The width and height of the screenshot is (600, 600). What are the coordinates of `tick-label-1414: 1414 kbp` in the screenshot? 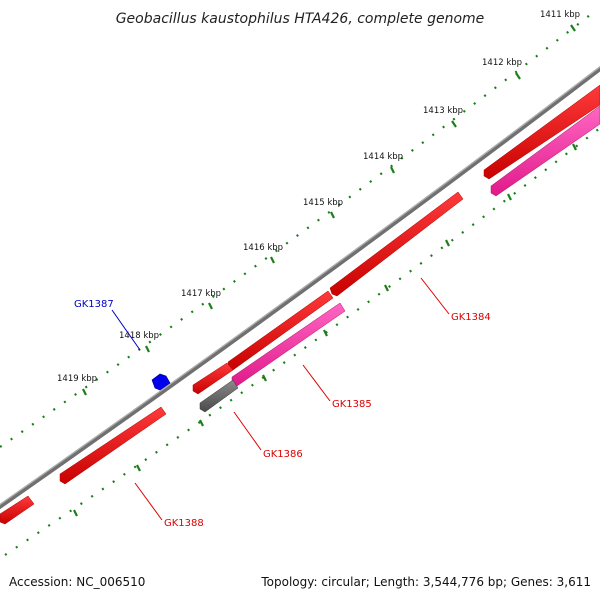 It's located at (383, 157).